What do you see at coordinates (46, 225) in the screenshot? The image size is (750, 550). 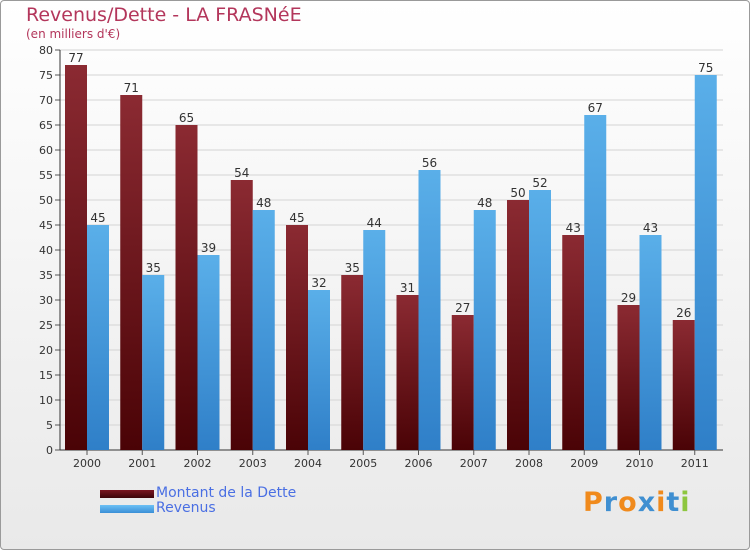 I see `y-tick-label: 45` at bounding box center [46, 225].